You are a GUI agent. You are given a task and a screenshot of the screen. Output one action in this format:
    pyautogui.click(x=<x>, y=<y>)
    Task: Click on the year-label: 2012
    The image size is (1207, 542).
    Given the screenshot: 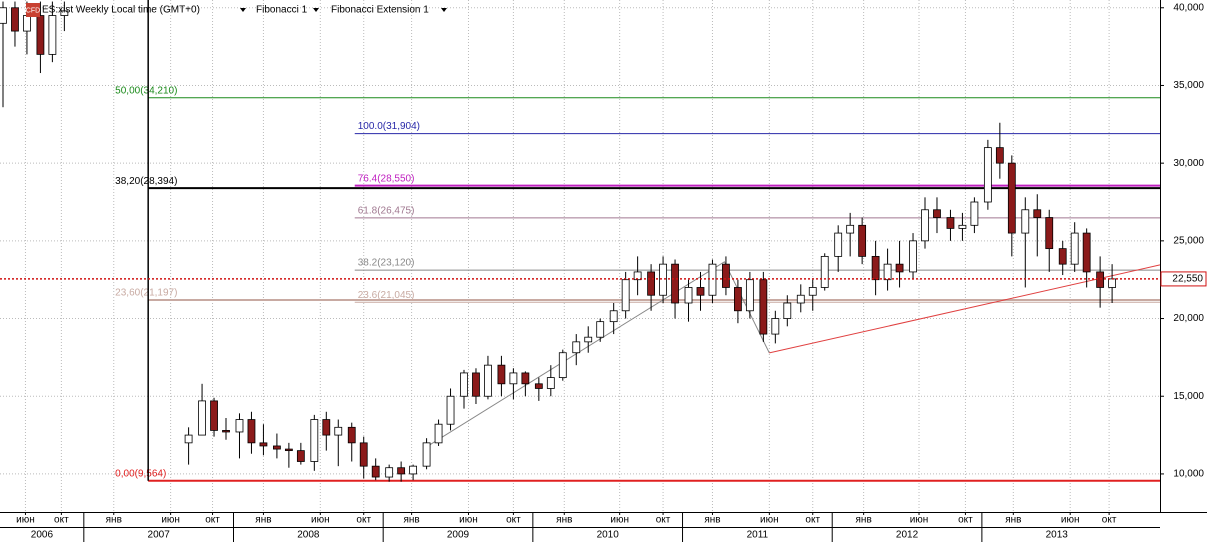 What is the action you would take?
    pyautogui.click(x=907, y=535)
    